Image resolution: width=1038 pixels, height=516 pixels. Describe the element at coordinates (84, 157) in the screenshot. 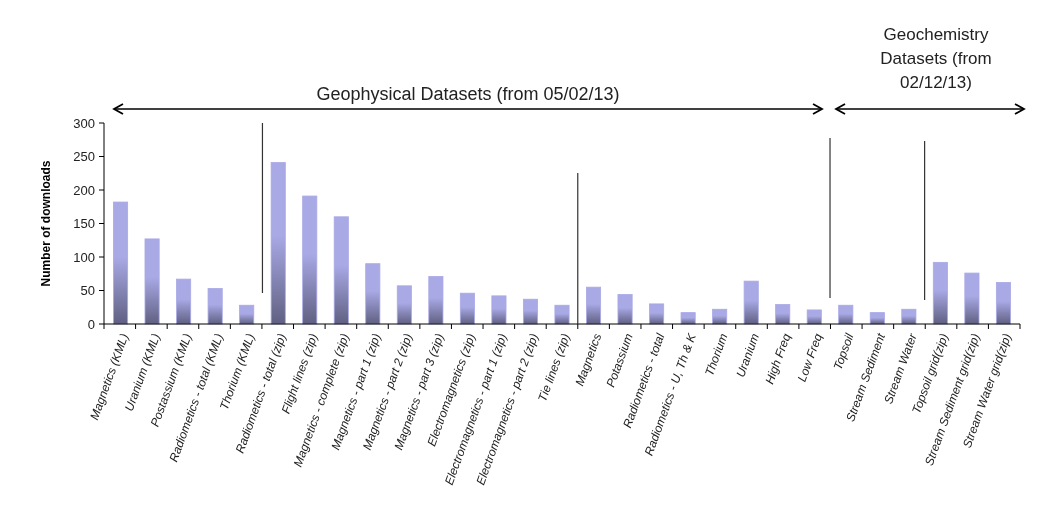

I see `y-tick-label: 250` at that location.